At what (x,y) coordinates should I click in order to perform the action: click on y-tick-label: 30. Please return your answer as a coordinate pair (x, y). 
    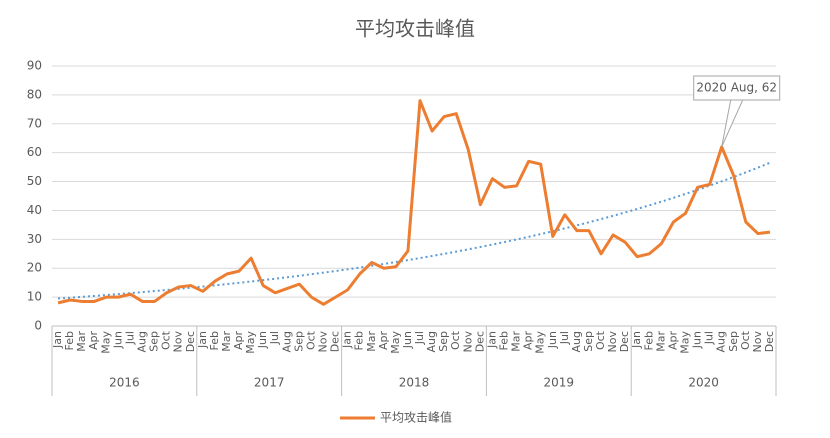
    Looking at the image, I should click on (34, 239).